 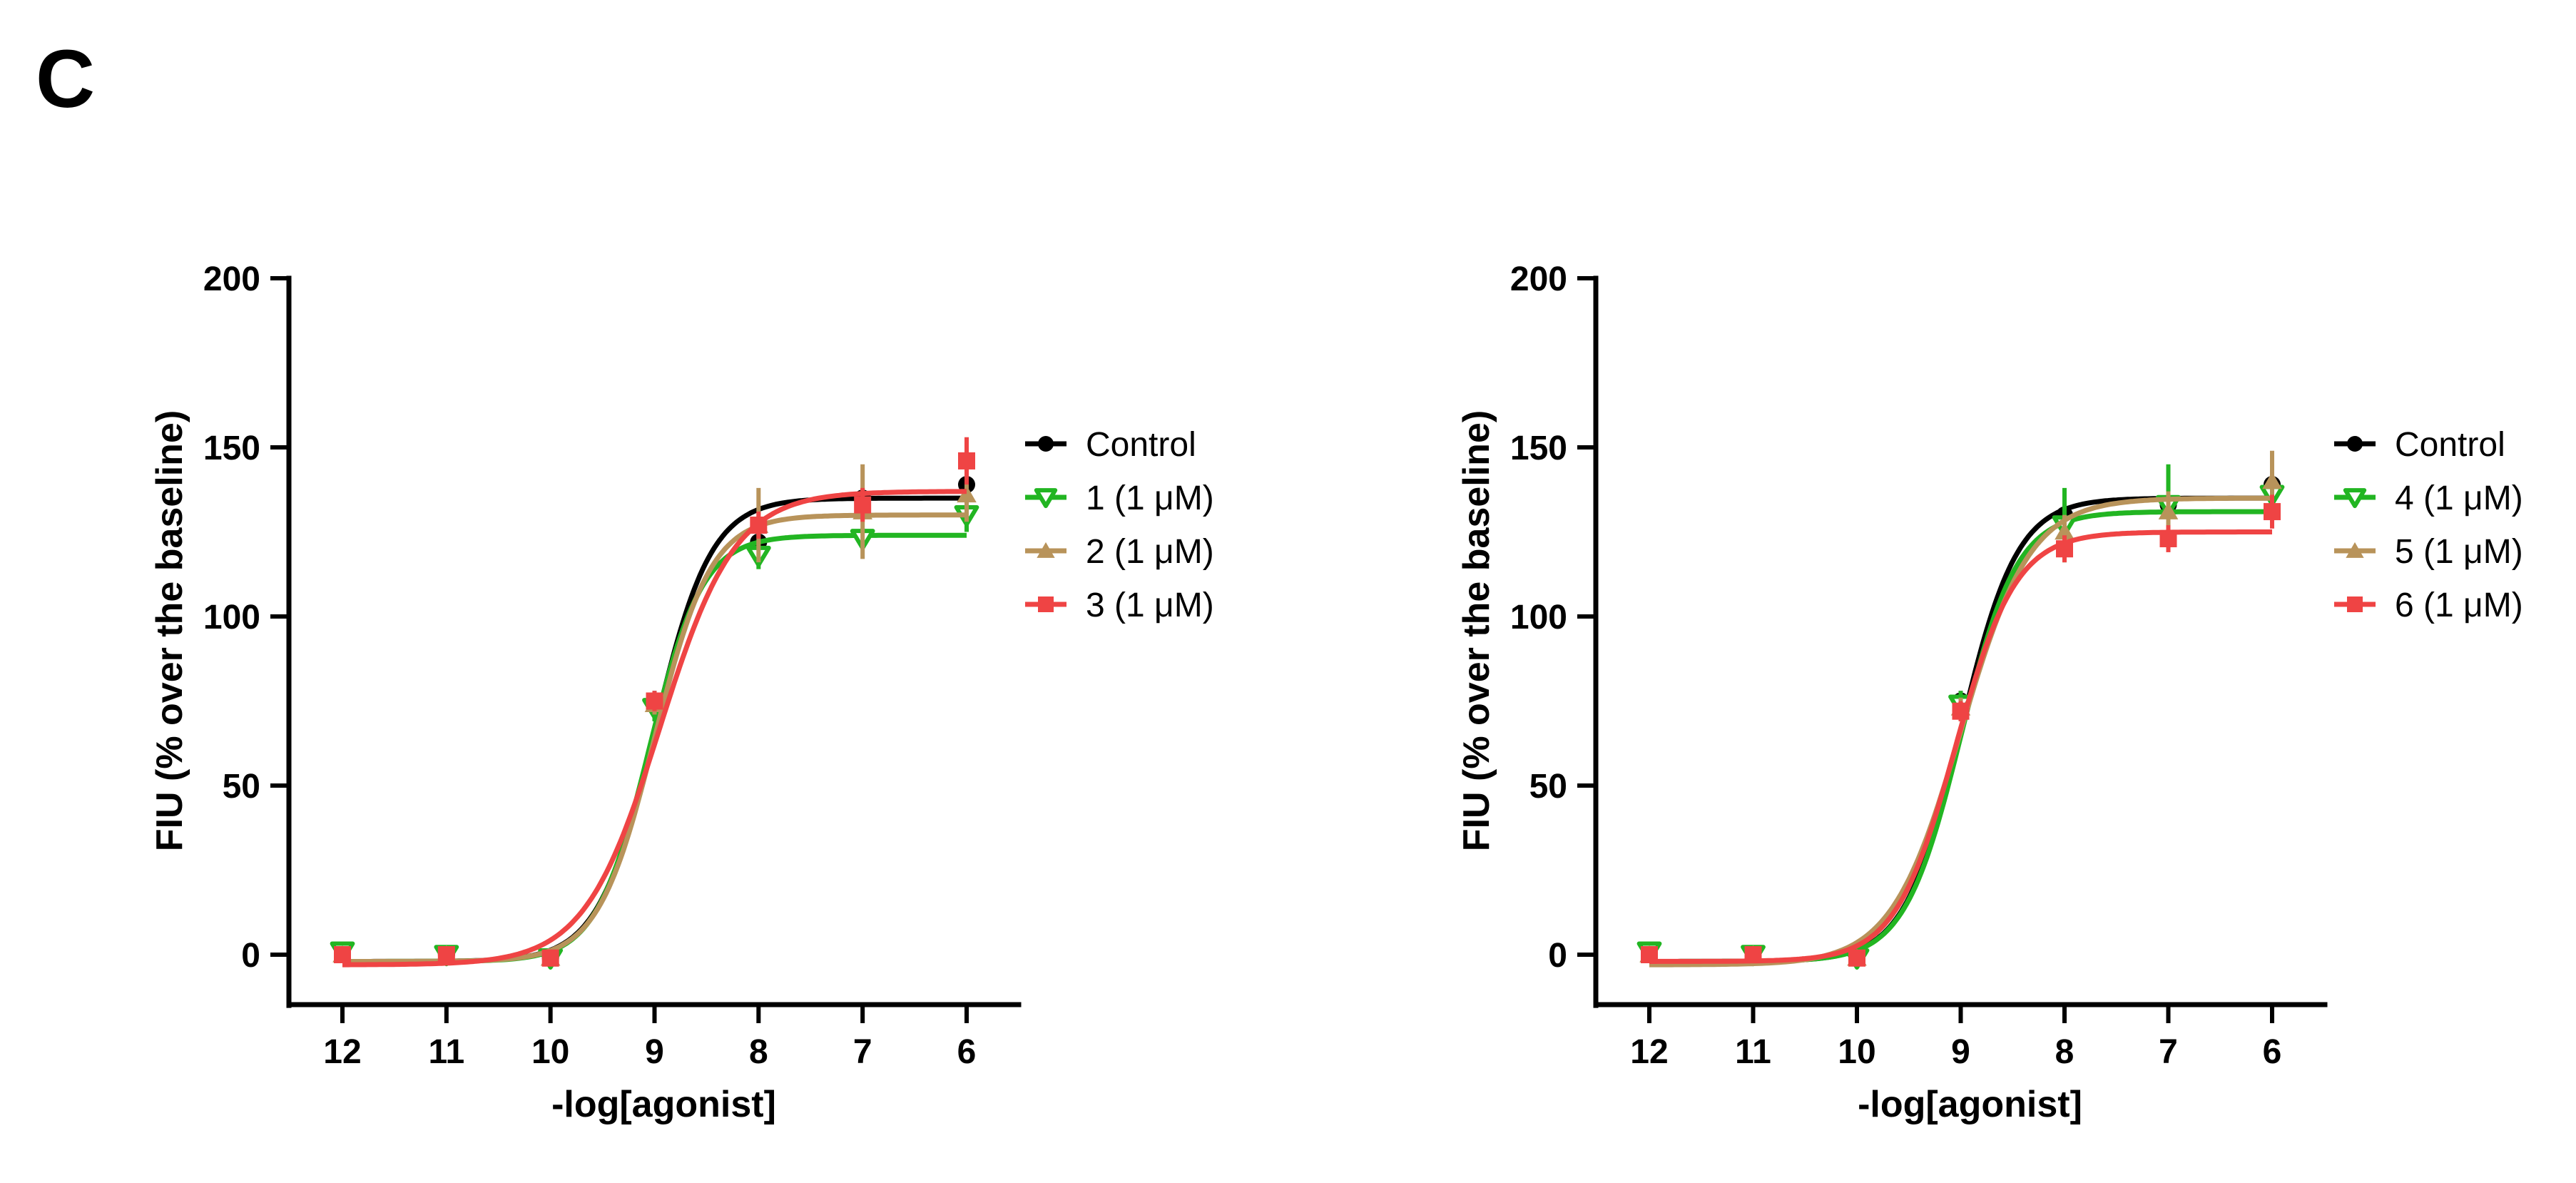 I want to click on legend: Control 4 (1 μM) 5 (1 μM) 6 (1 μM), so click(x=2428, y=525).